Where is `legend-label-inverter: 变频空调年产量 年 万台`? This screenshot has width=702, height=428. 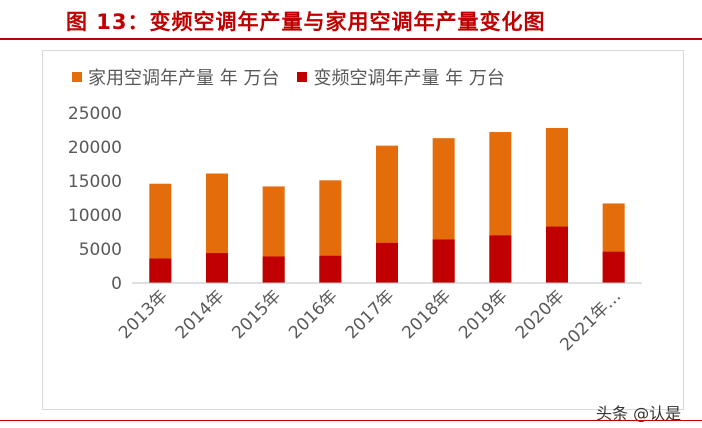 legend-label-inverter: 变频空调年产量 年 万台 is located at coordinates (409, 78).